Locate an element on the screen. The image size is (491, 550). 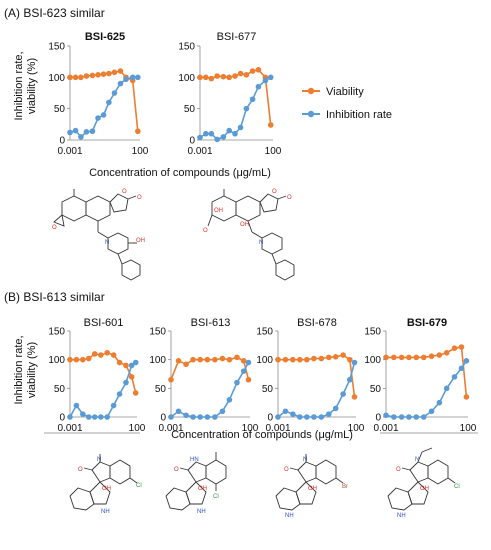
structure-atom: HN is located at coordinates (194, 460).